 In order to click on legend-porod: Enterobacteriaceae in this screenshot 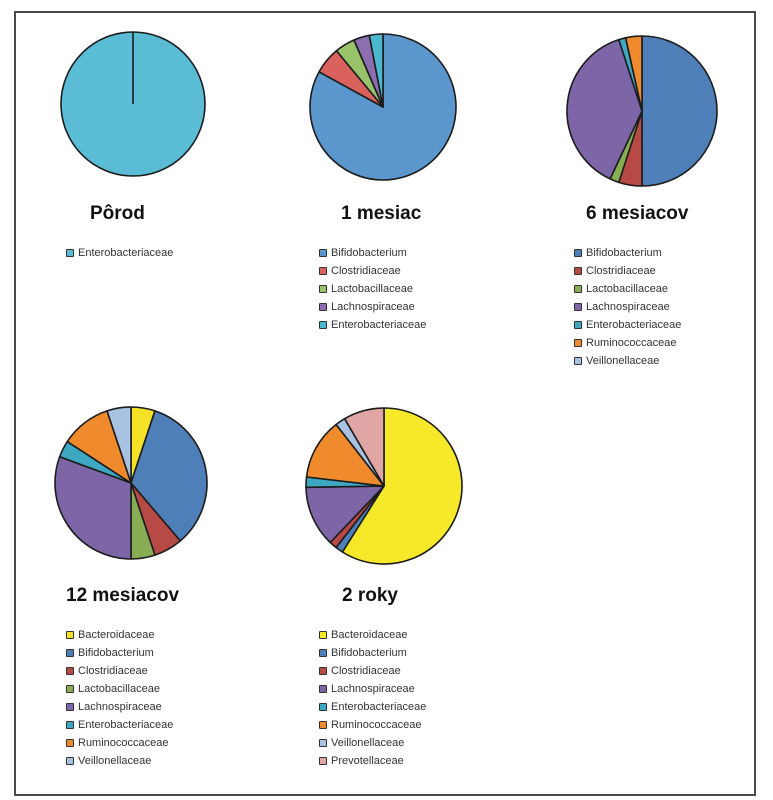, I will do `click(119, 253)`.